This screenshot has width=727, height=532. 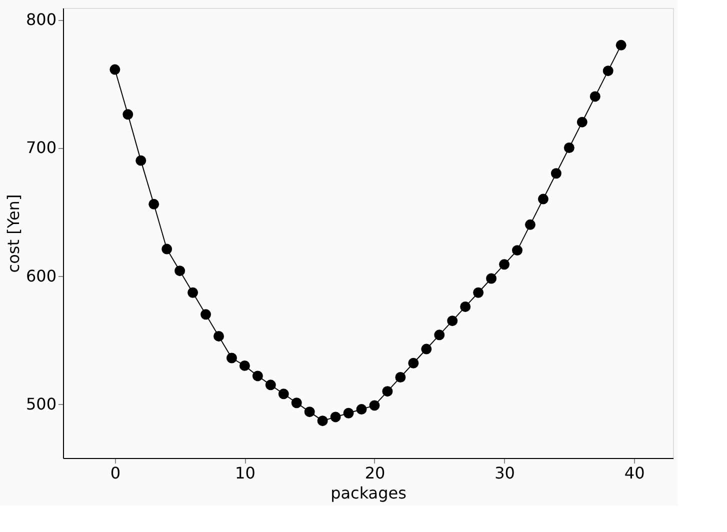 What do you see at coordinates (41, 276) in the screenshot?
I see `y-tick-label: 600` at bounding box center [41, 276].